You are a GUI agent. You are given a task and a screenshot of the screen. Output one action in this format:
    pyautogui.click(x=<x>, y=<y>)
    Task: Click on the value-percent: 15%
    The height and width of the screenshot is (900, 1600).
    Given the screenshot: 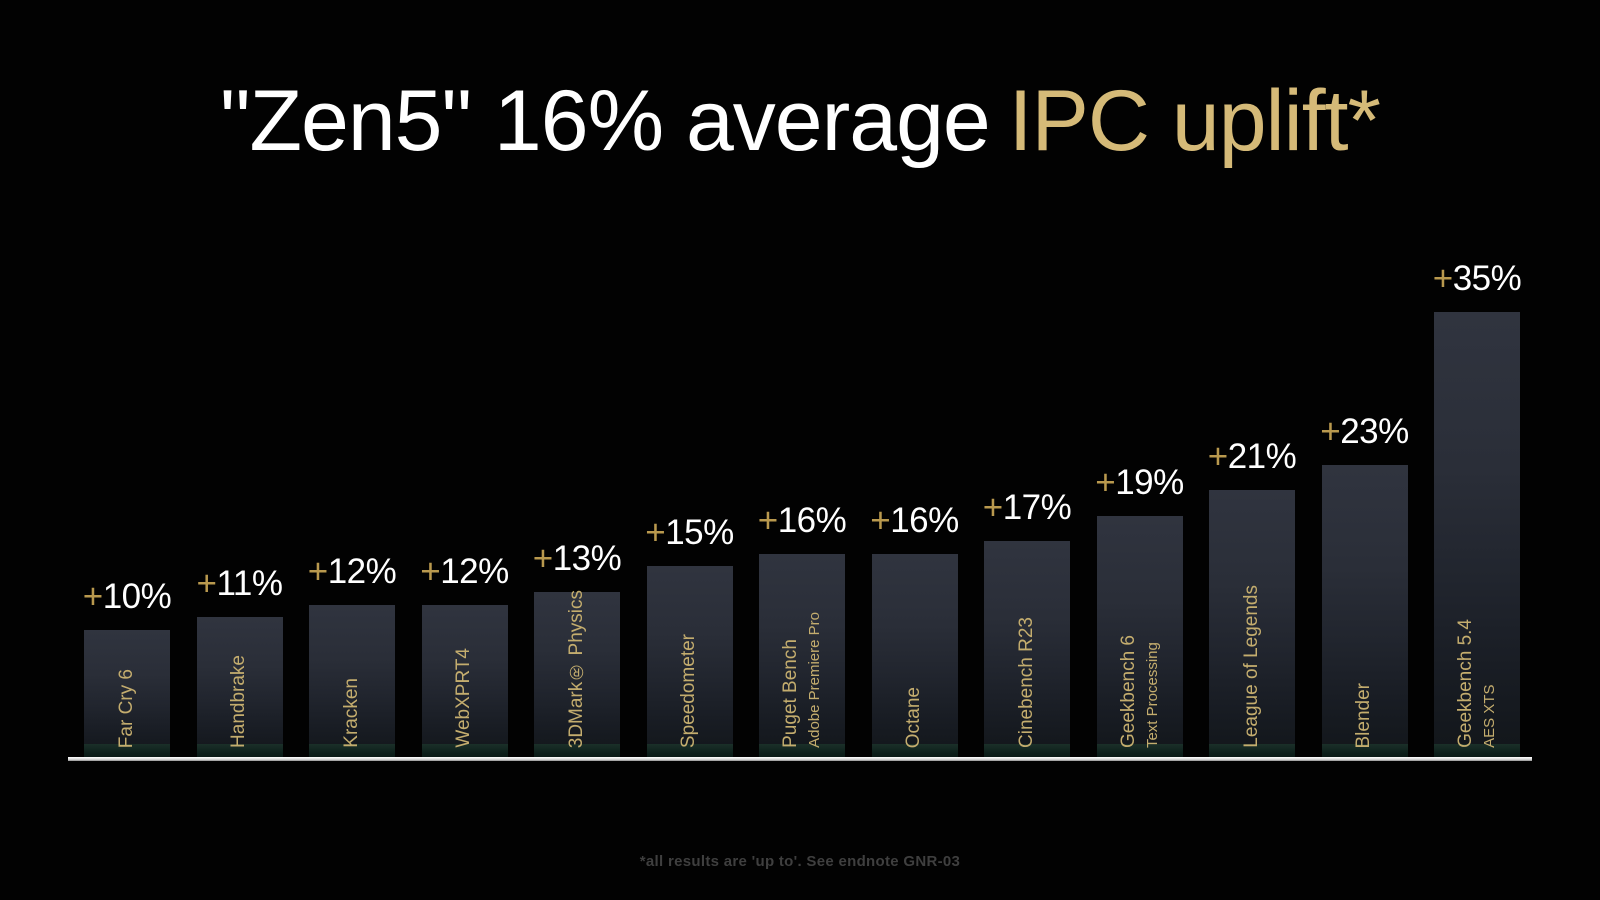 What is the action you would take?
    pyautogui.click(x=699, y=532)
    